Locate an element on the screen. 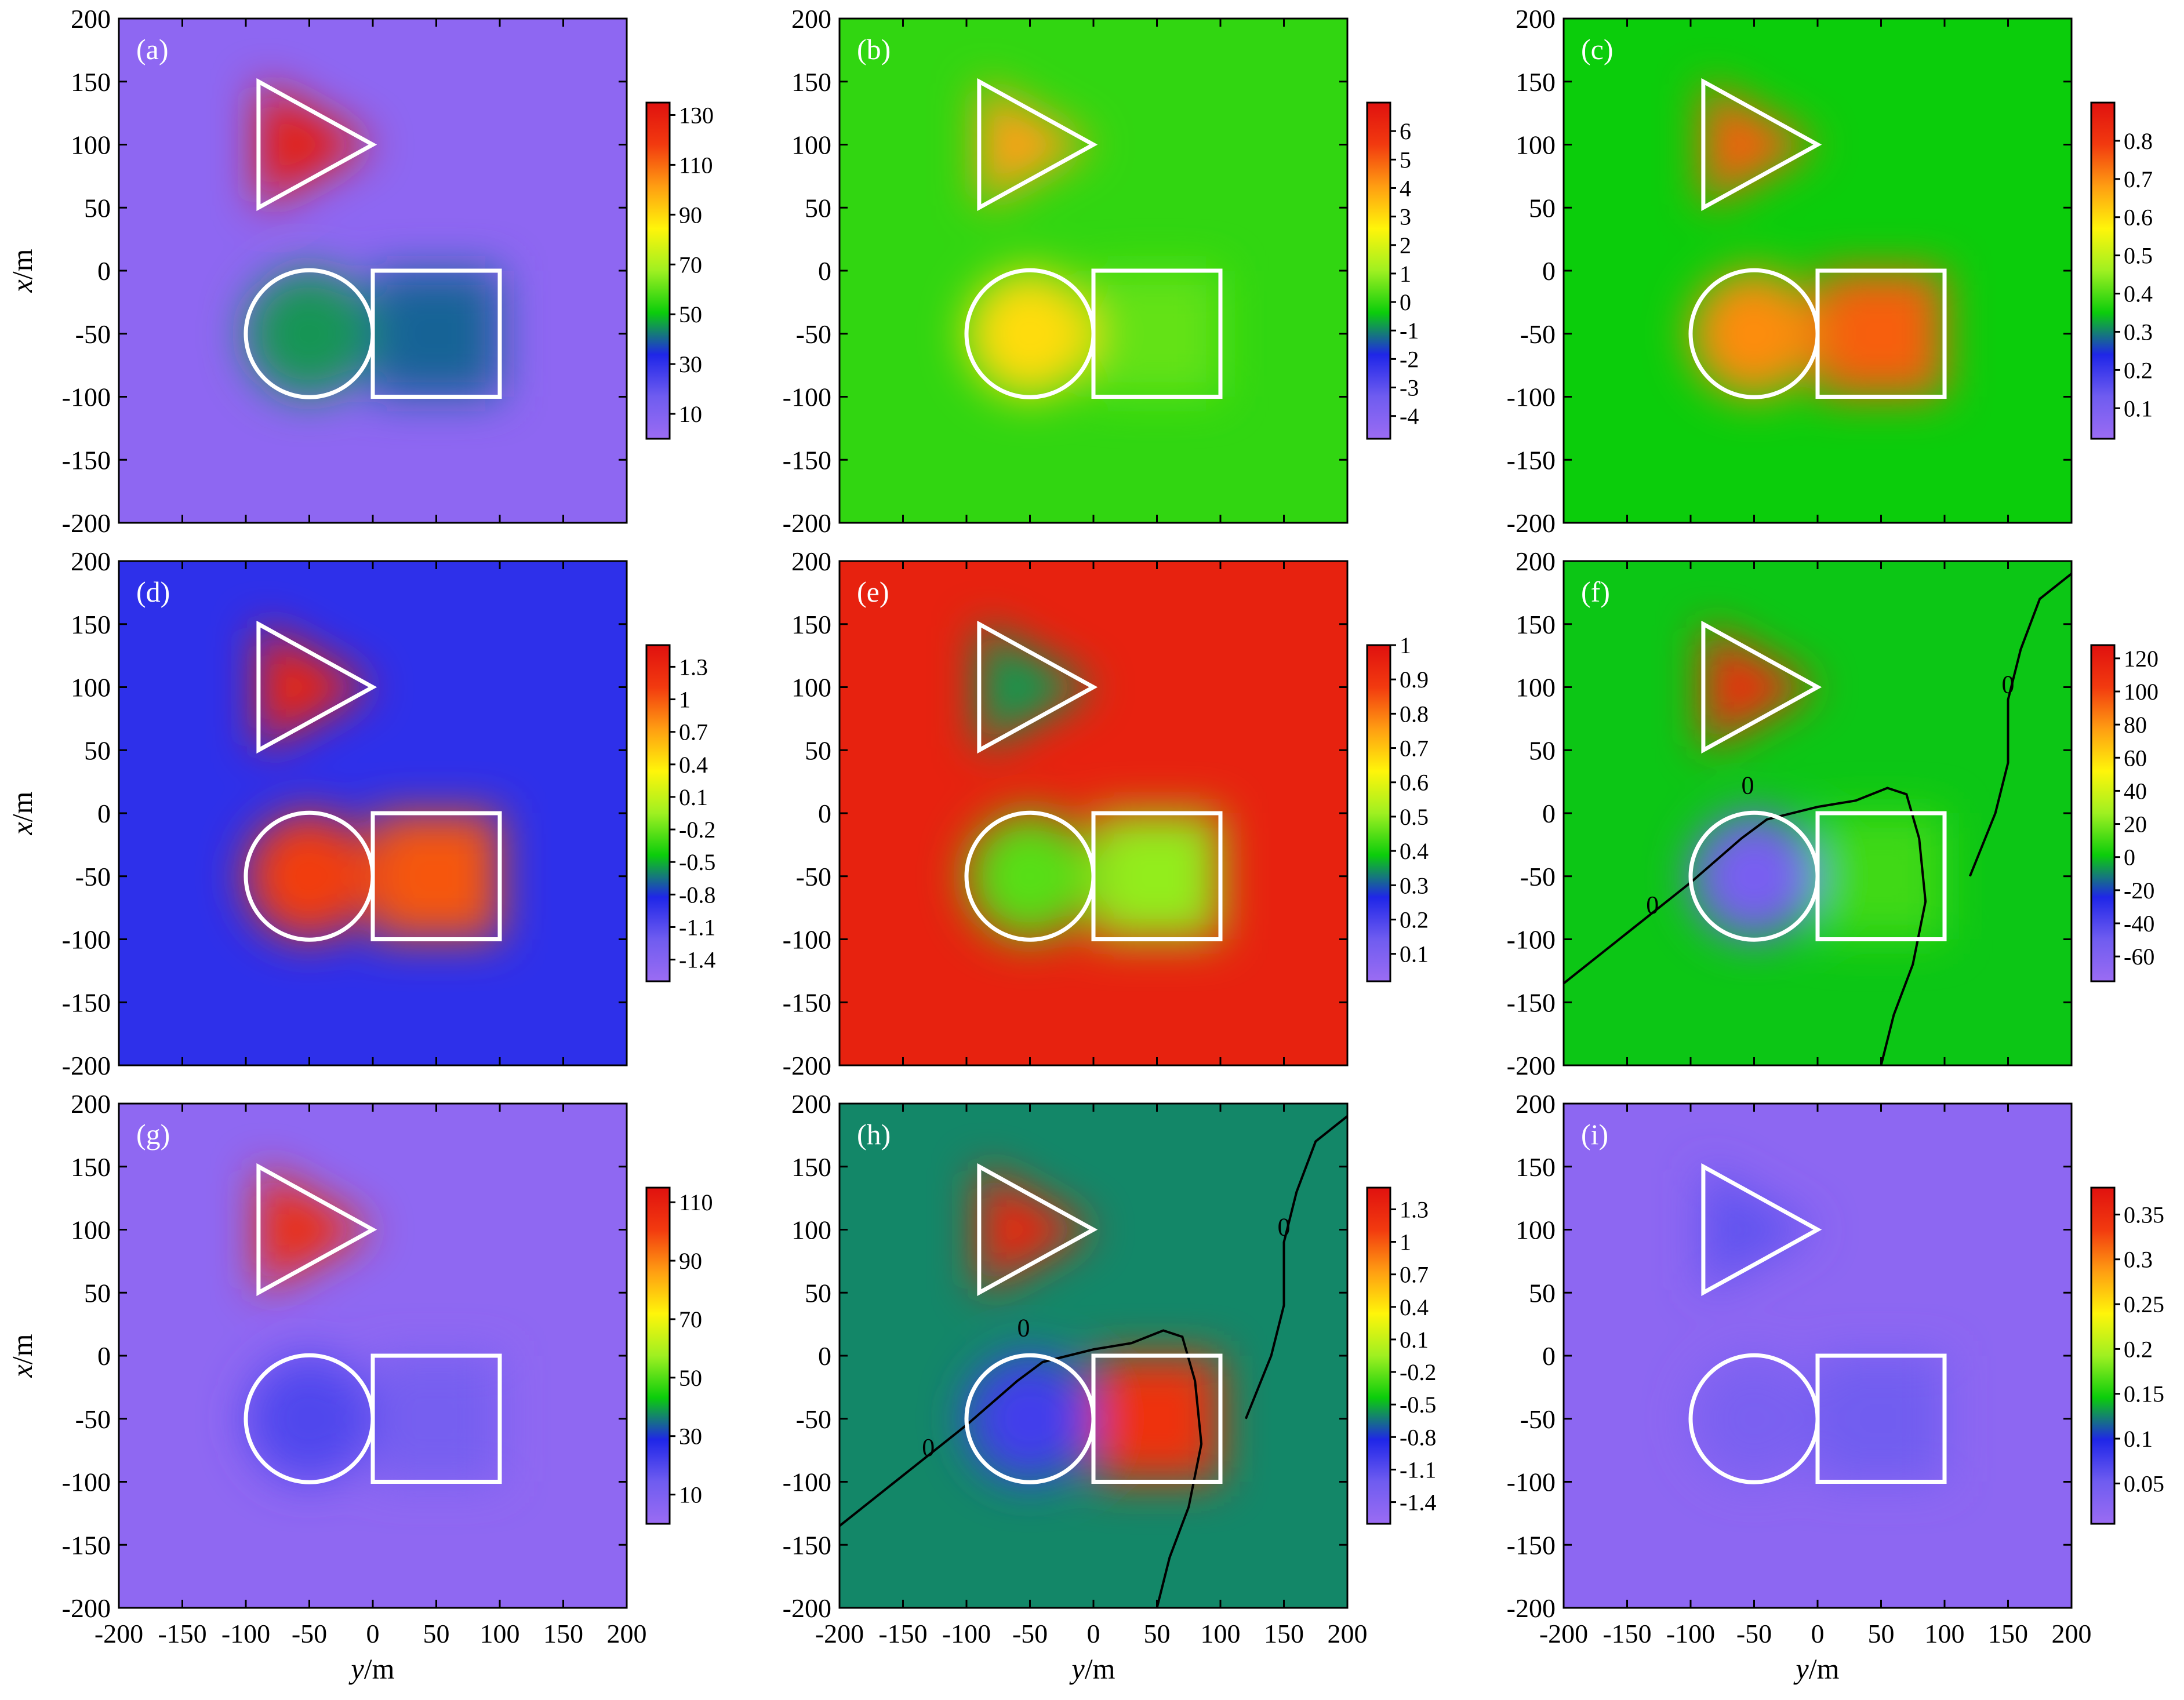 The image size is (2184, 1700). colorbar-tick-label: 0.7 is located at coordinates (693, 732).